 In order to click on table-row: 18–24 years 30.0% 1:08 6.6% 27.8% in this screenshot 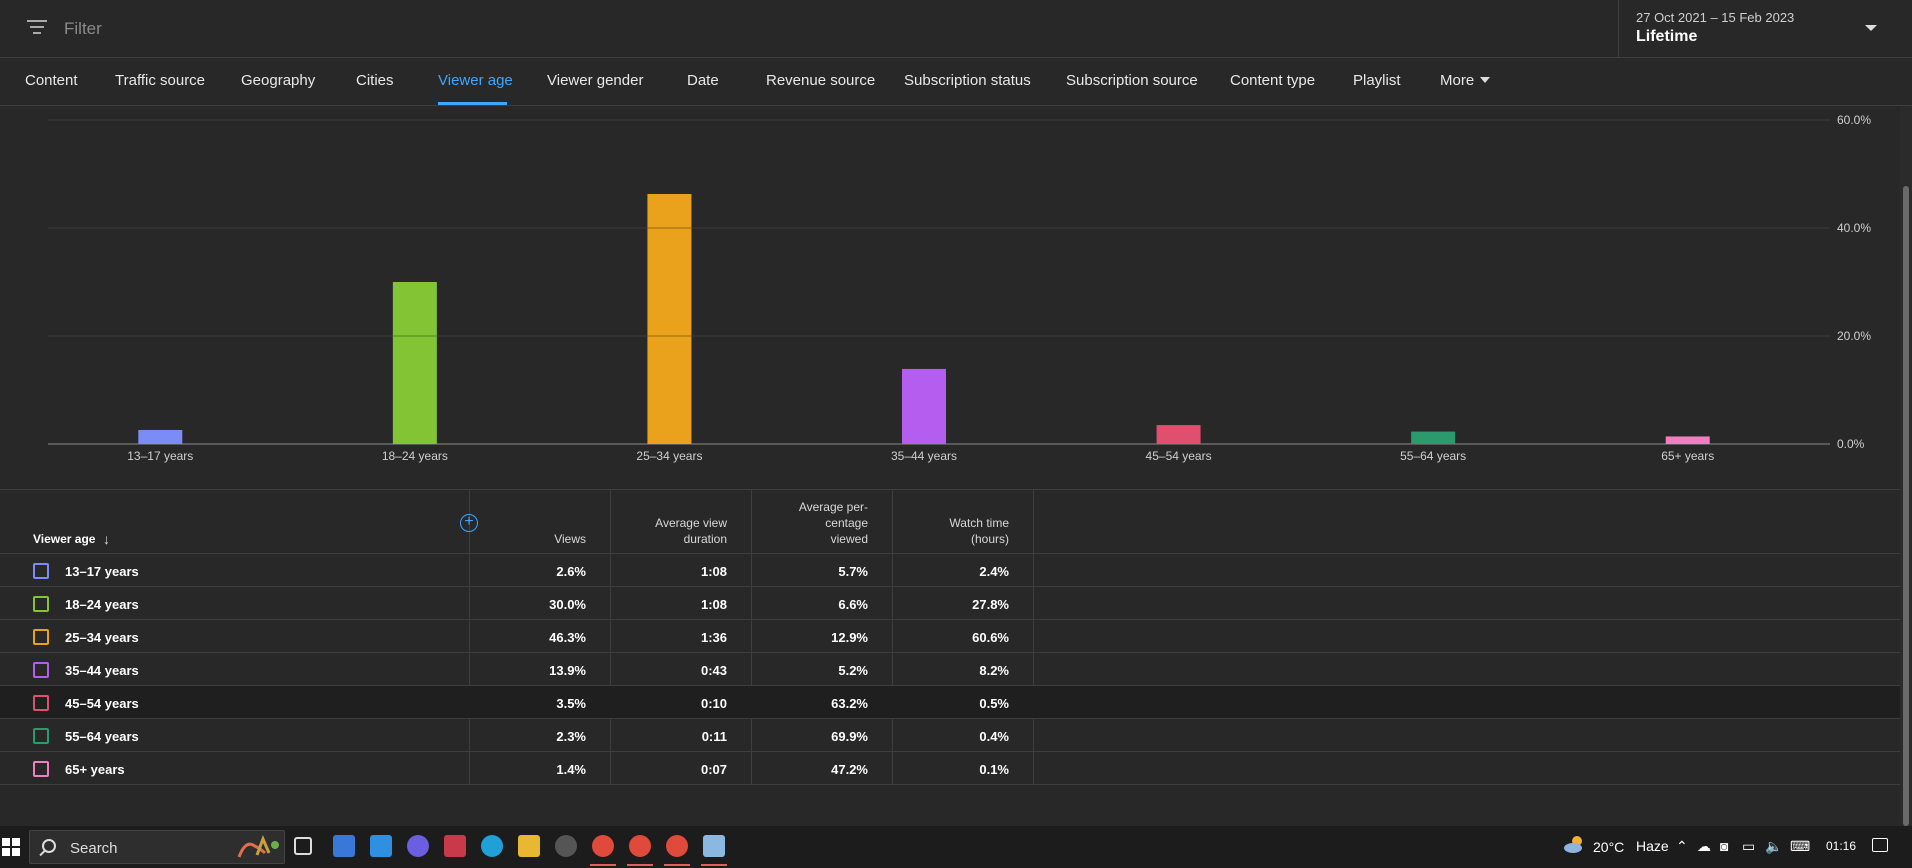, I will do `click(950, 602)`.